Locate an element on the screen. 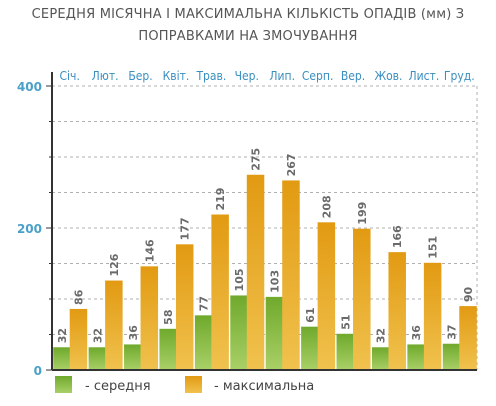 The image size is (496, 406). value-label-max-6: 275 is located at coordinates (256, 159).